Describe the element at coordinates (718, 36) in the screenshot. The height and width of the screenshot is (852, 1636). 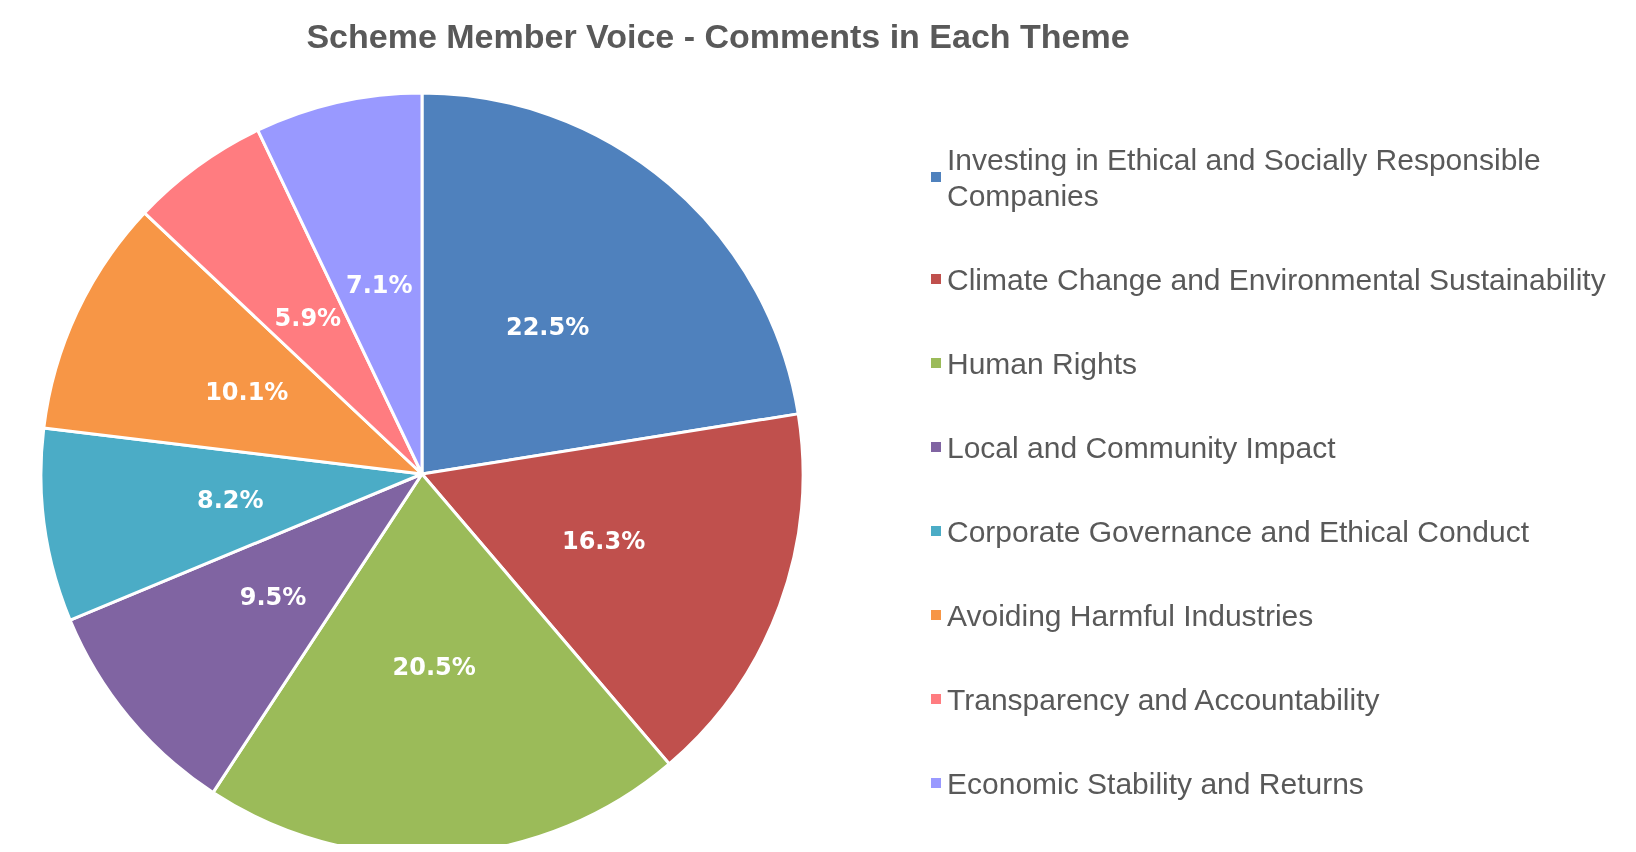
I see `chart-title: Scheme Member Voice - Comments in Each Theme` at that location.